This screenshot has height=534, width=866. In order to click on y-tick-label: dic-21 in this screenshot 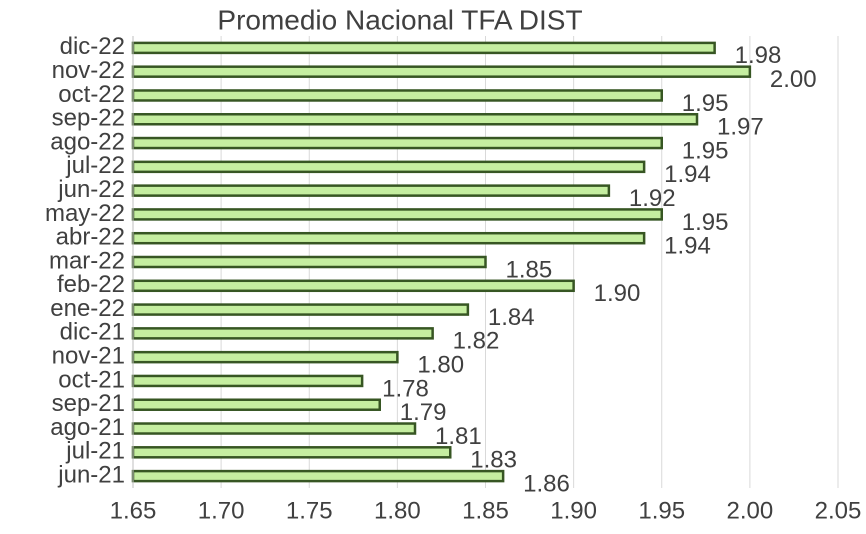, I will do `click(92, 332)`.